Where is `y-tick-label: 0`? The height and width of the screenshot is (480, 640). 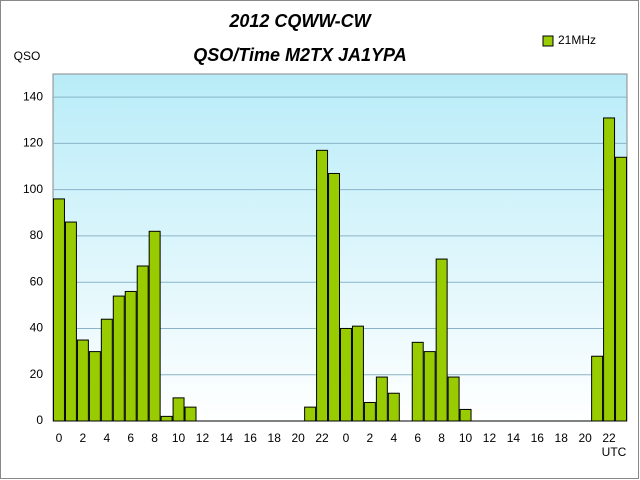
y-tick-label: 0 is located at coordinates (39, 420).